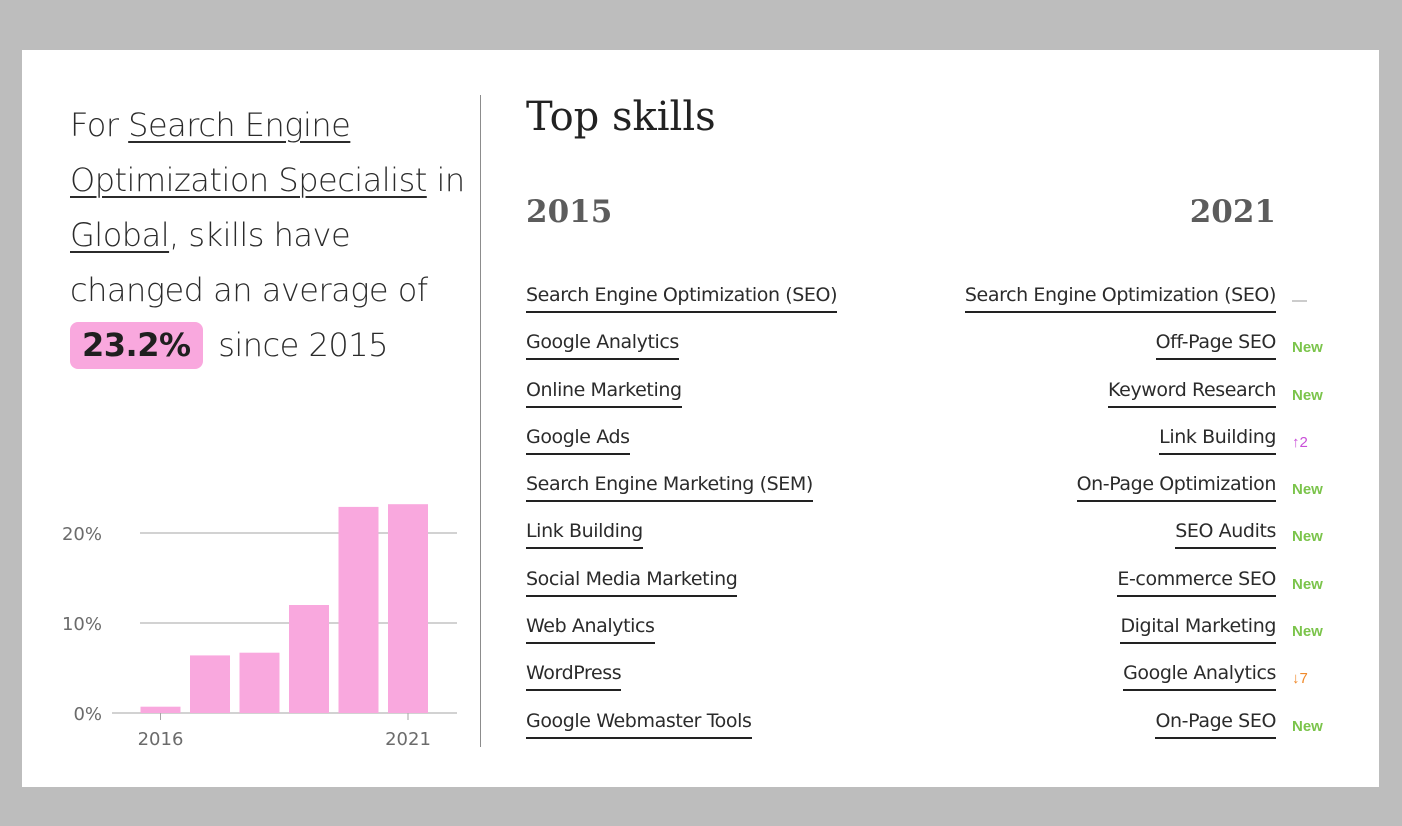  Describe the element at coordinates (210, 684) in the screenshot. I see `bar-2017` at that location.